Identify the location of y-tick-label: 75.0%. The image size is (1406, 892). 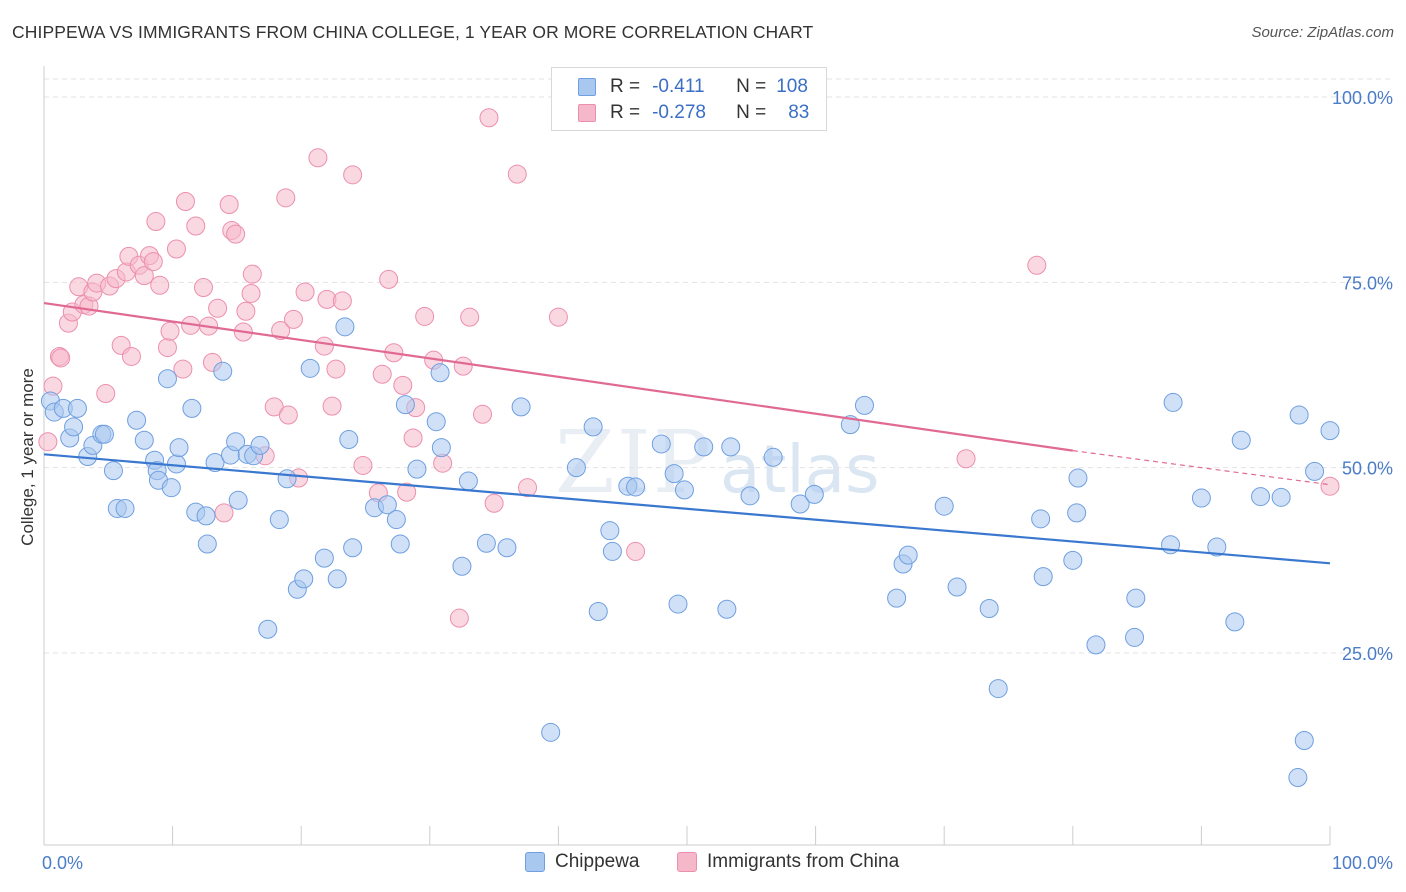
(1367, 283).